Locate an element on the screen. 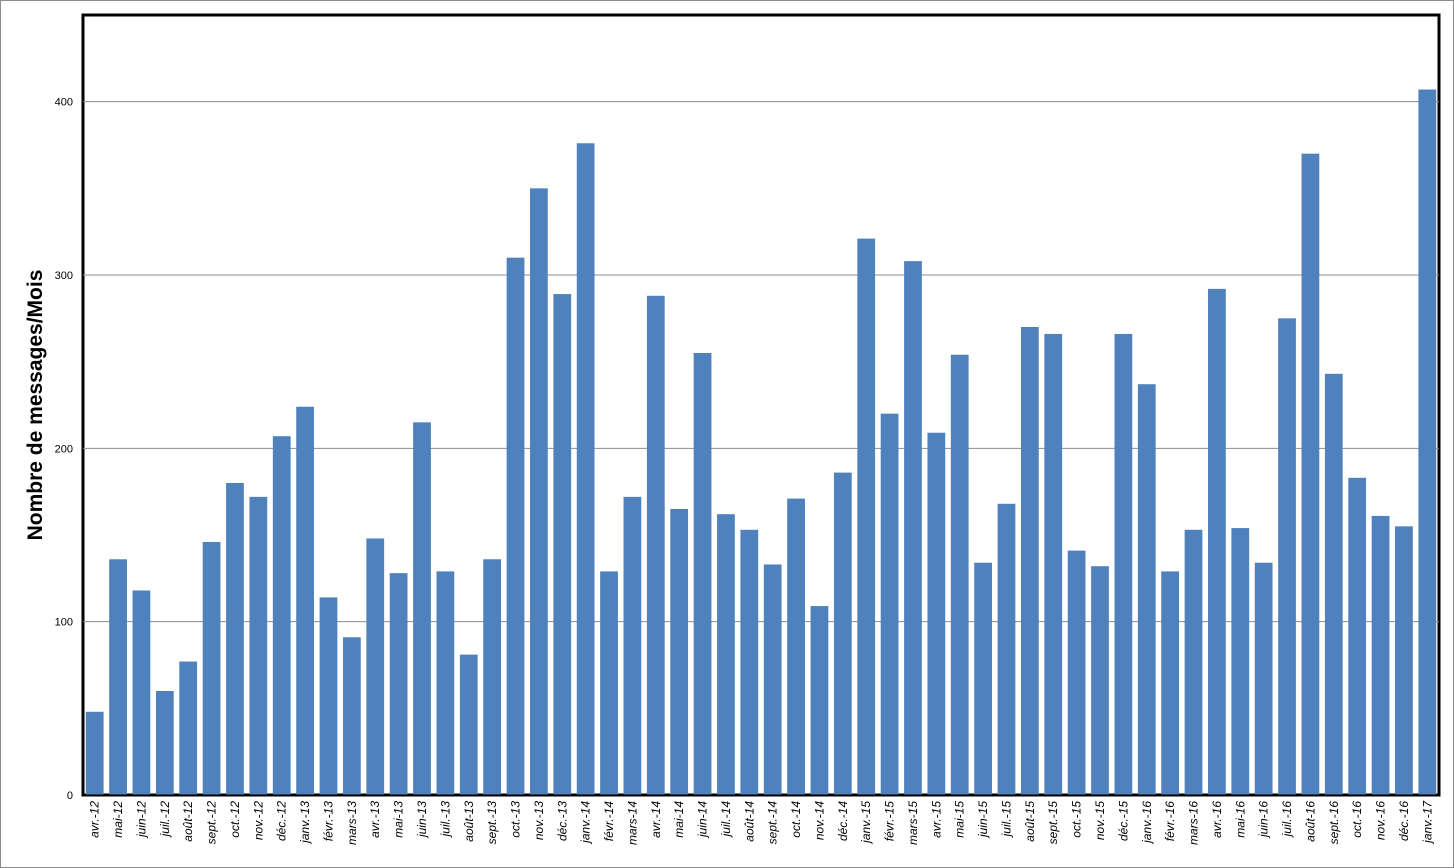 Image resolution: width=1454 pixels, height=868 pixels. x-tick-label: janv.-17 is located at coordinates (1427, 822).